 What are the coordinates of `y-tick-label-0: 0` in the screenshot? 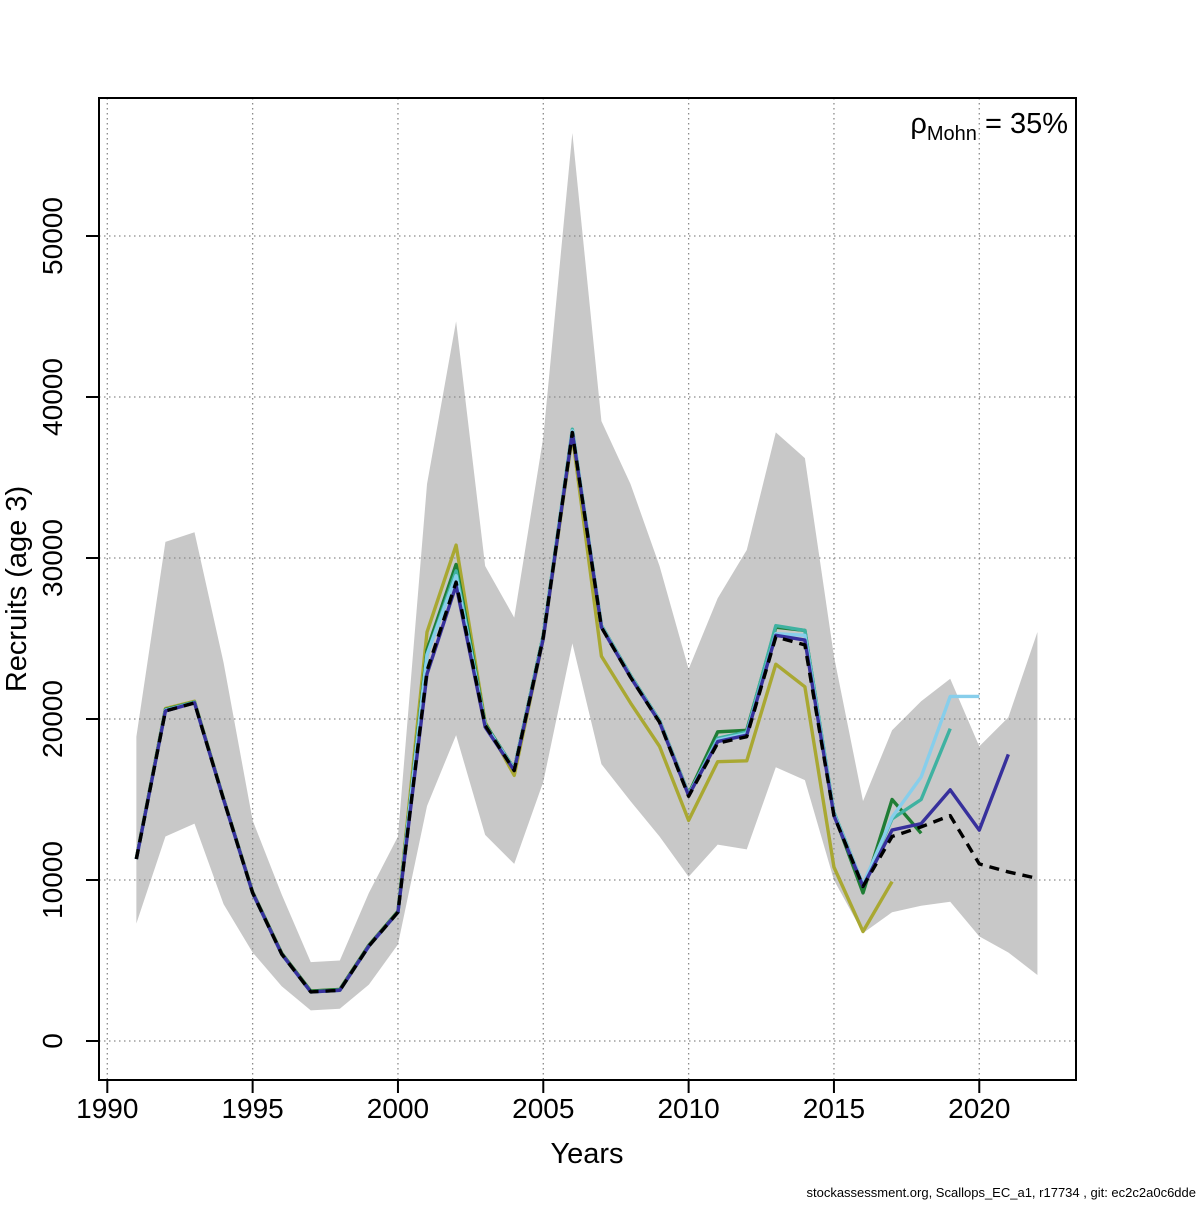 It's located at (52, 1041).